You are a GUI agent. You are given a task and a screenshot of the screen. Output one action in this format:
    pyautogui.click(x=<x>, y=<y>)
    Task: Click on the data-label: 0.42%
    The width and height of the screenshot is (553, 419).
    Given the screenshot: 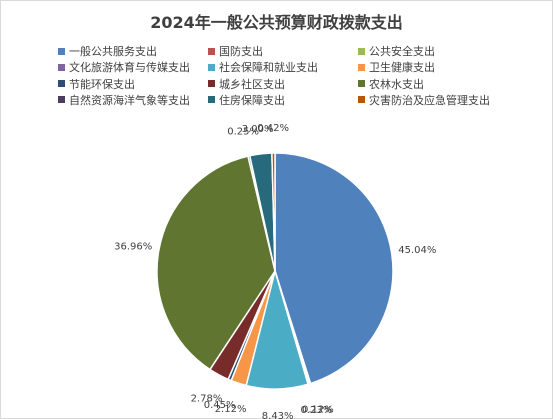 What is the action you would take?
    pyautogui.click(x=273, y=128)
    